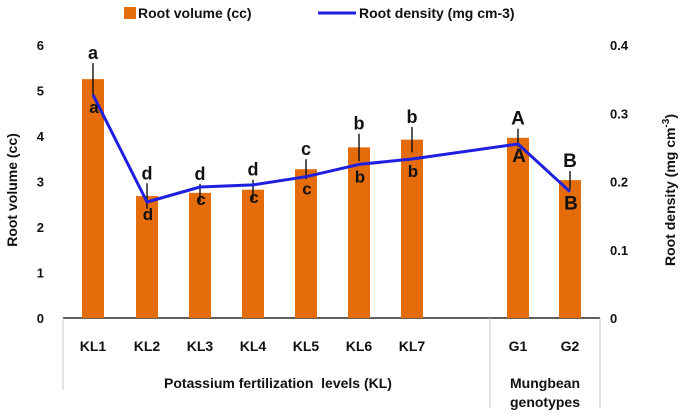  What do you see at coordinates (200, 346) in the screenshot?
I see `x-tick-label-KL3: KL3` at bounding box center [200, 346].